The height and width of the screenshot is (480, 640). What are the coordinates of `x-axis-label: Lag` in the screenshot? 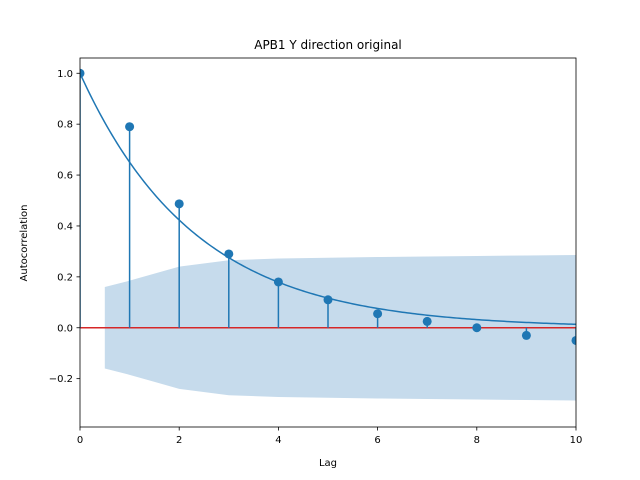 It's located at (328, 463).